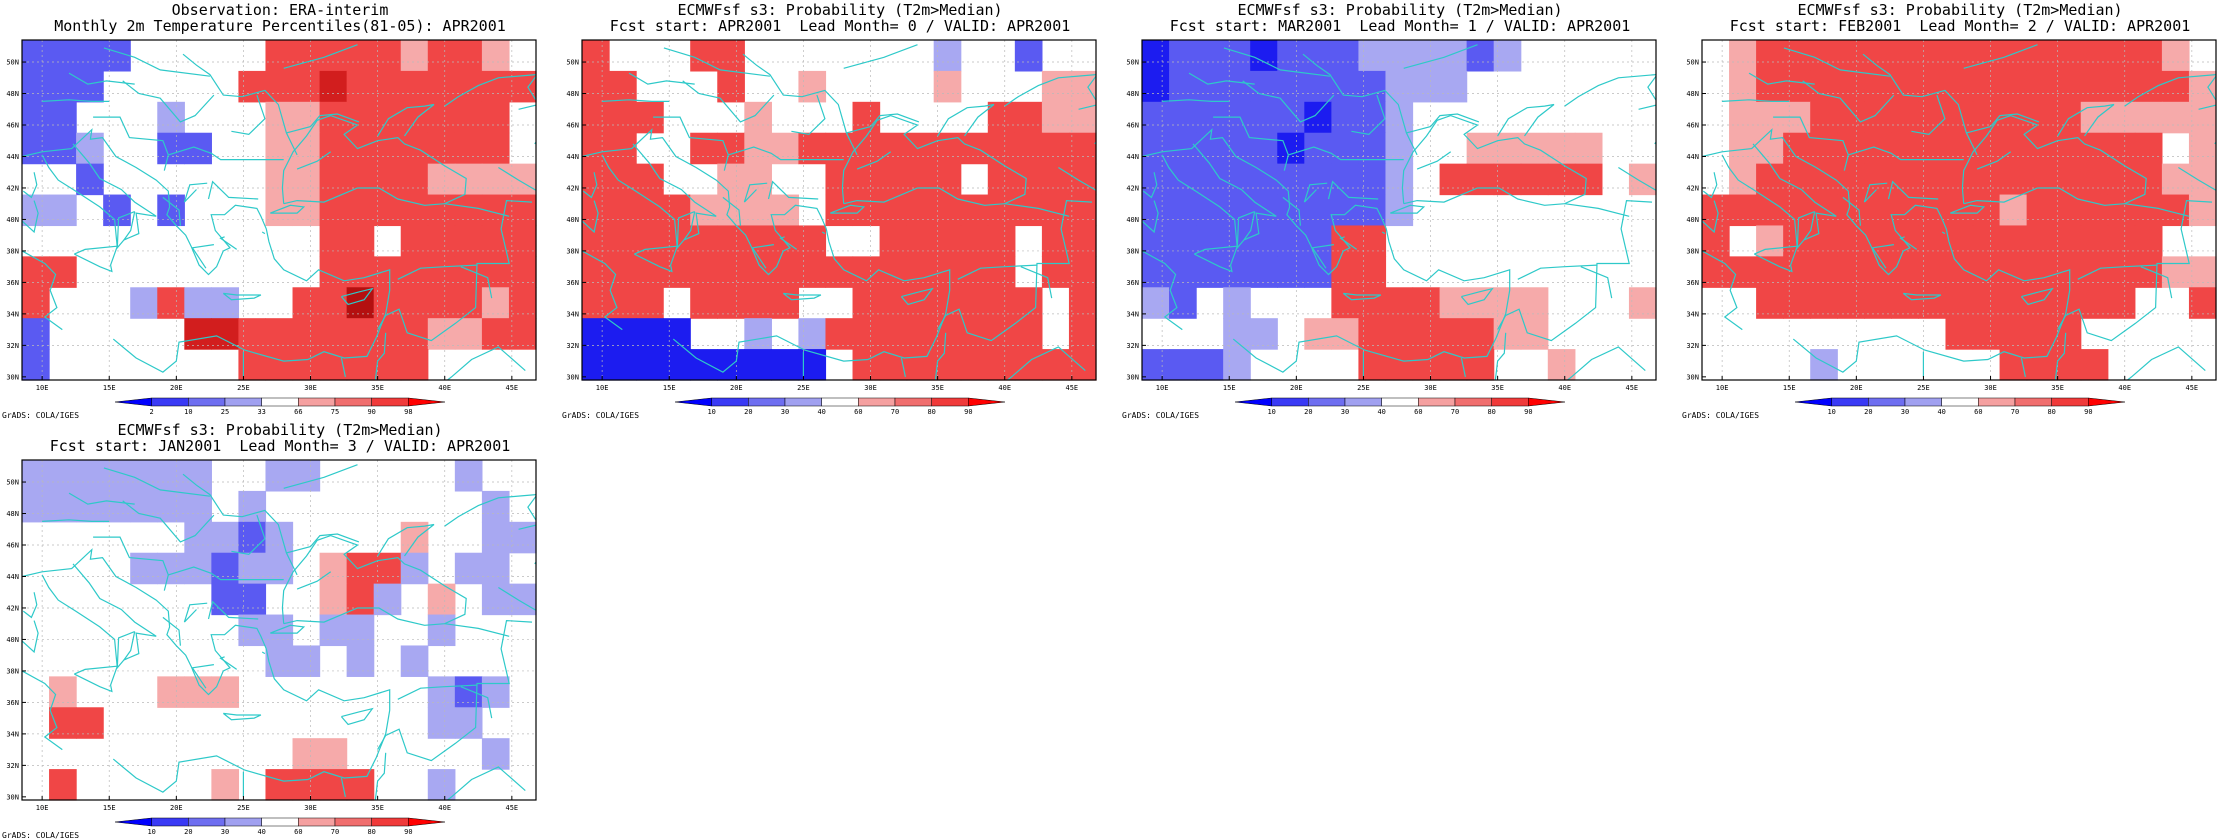  What do you see at coordinates (1692, 314) in the screenshot?
I see `y-tick-label: 34N` at bounding box center [1692, 314].